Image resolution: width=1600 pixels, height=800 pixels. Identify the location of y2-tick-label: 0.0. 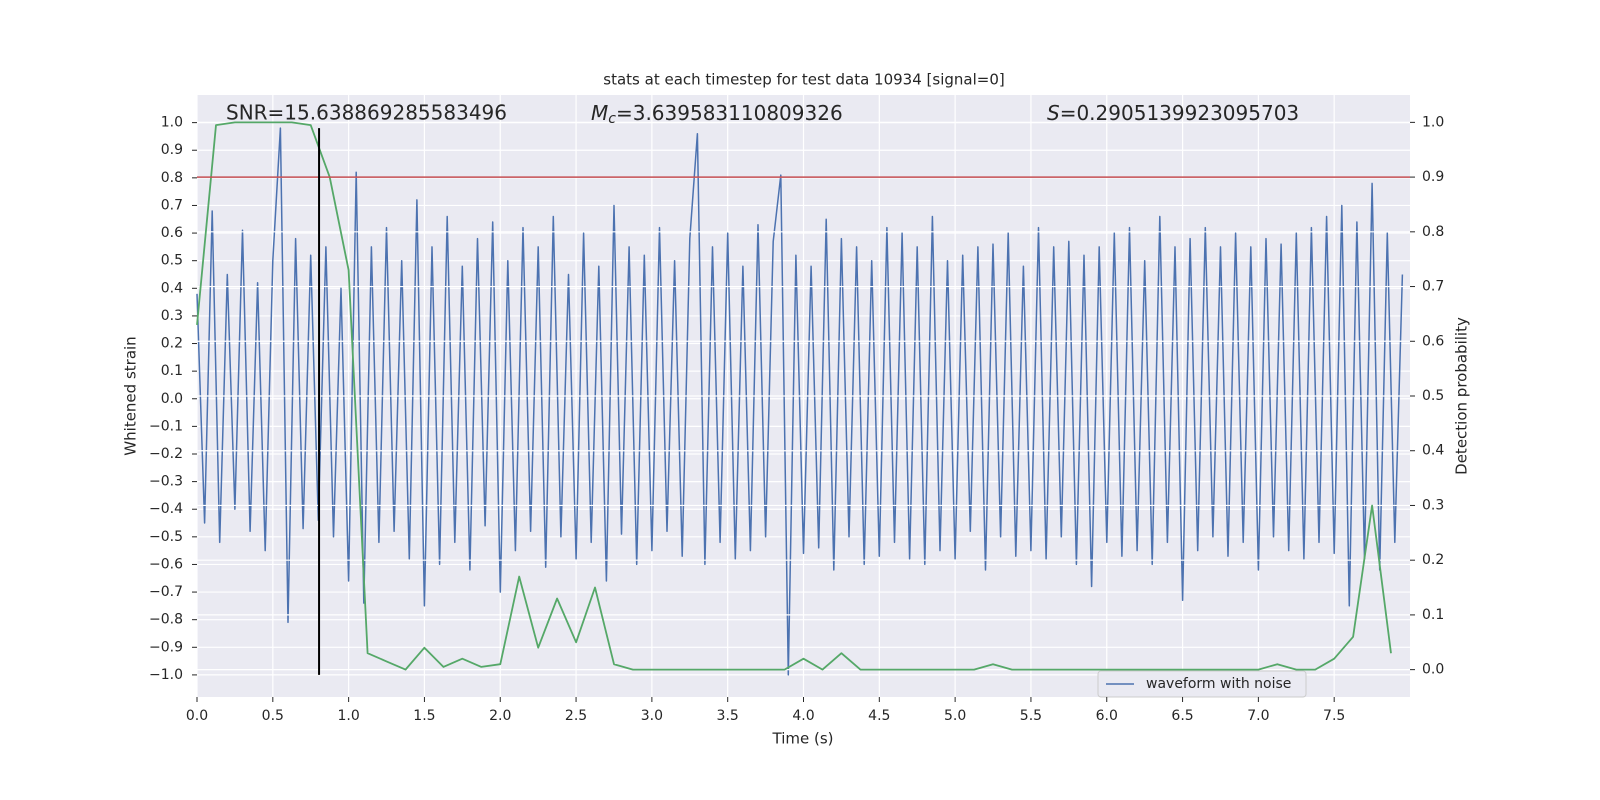
(1433, 670).